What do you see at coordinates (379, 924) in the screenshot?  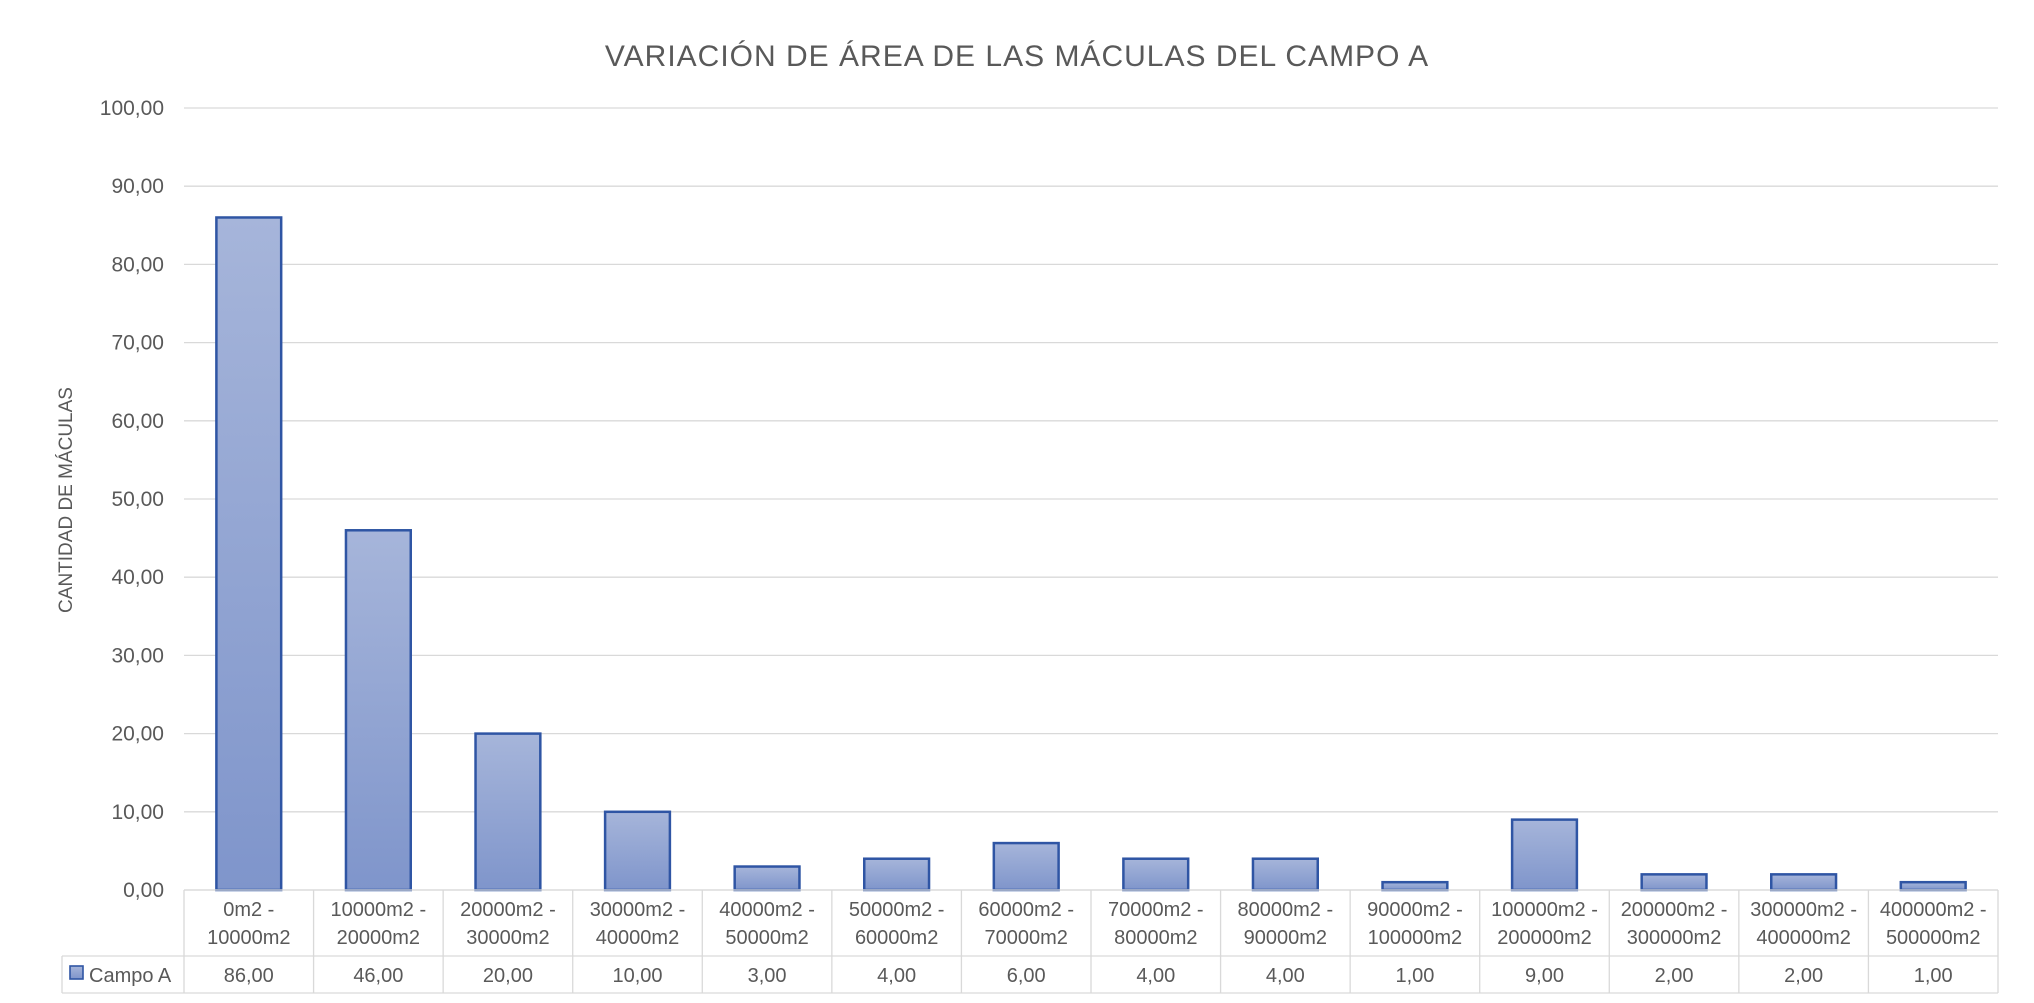 I see `x-tick-label: 10000m2 -20000m2` at bounding box center [379, 924].